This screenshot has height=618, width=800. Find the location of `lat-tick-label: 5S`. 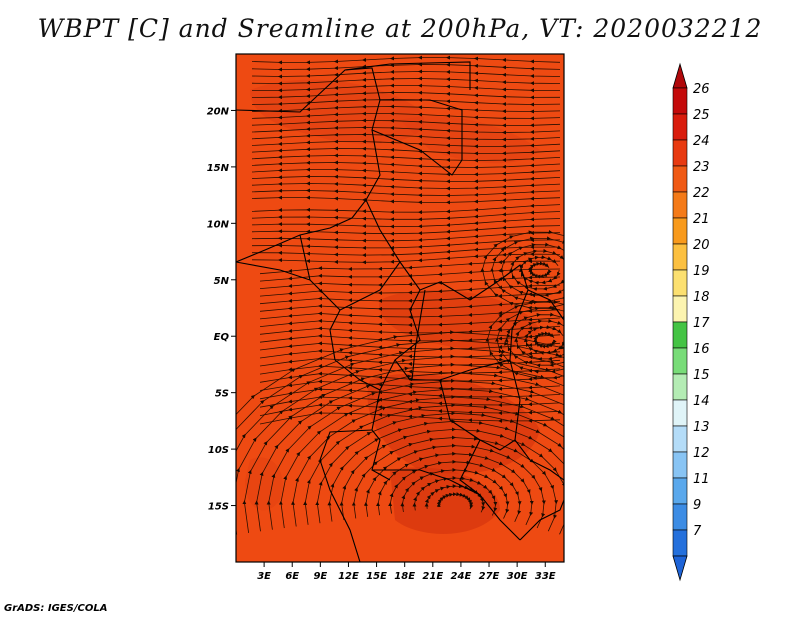

lat-tick-label: 5S is located at coordinates (222, 394).